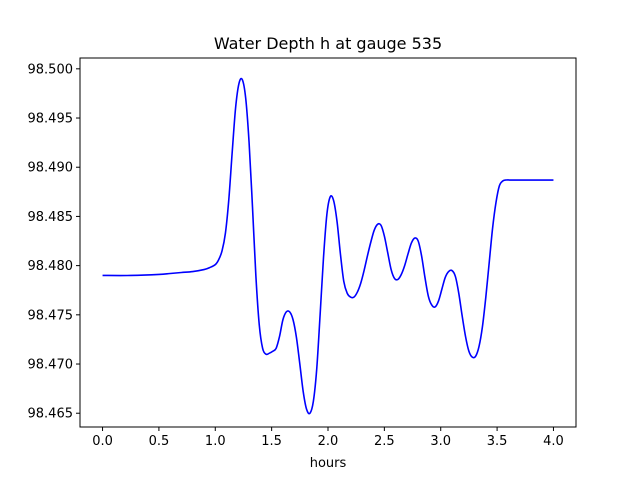 The width and height of the screenshot is (640, 480). Describe the element at coordinates (328, 43) in the screenshot. I see `chart-title: Water Depth h at gauge 535` at that location.